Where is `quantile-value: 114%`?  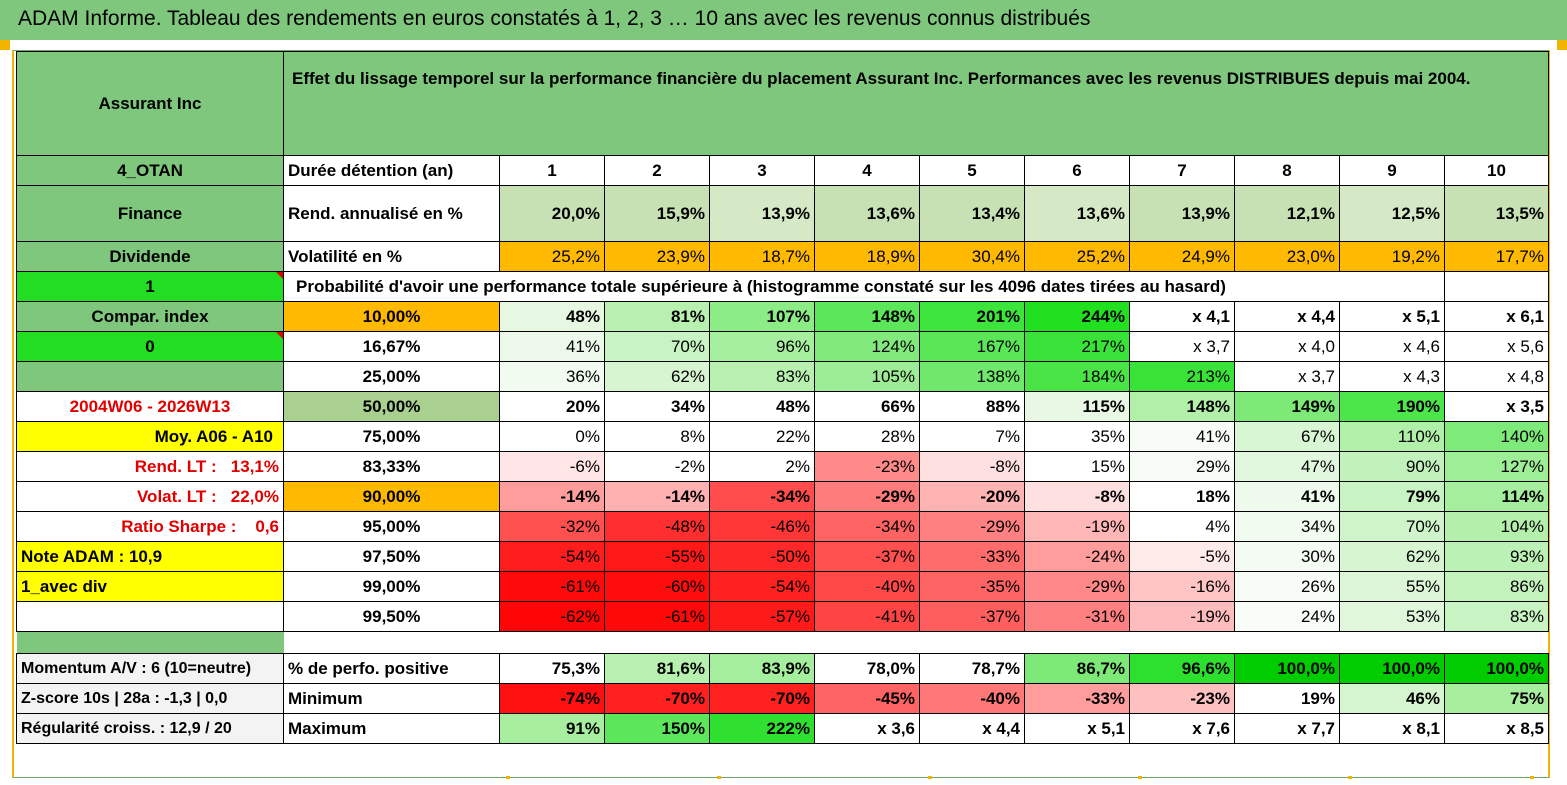
quantile-value: 114% is located at coordinates (1496, 496).